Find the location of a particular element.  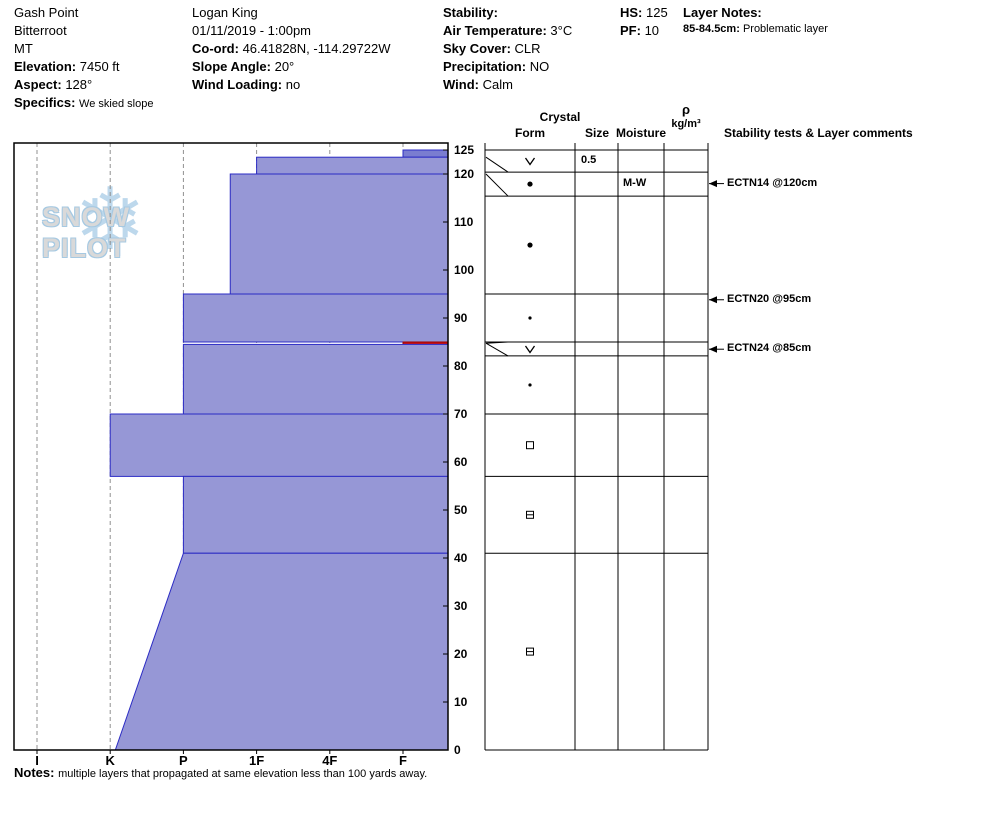

depth-tick-label: 125 is located at coordinates (464, 150).